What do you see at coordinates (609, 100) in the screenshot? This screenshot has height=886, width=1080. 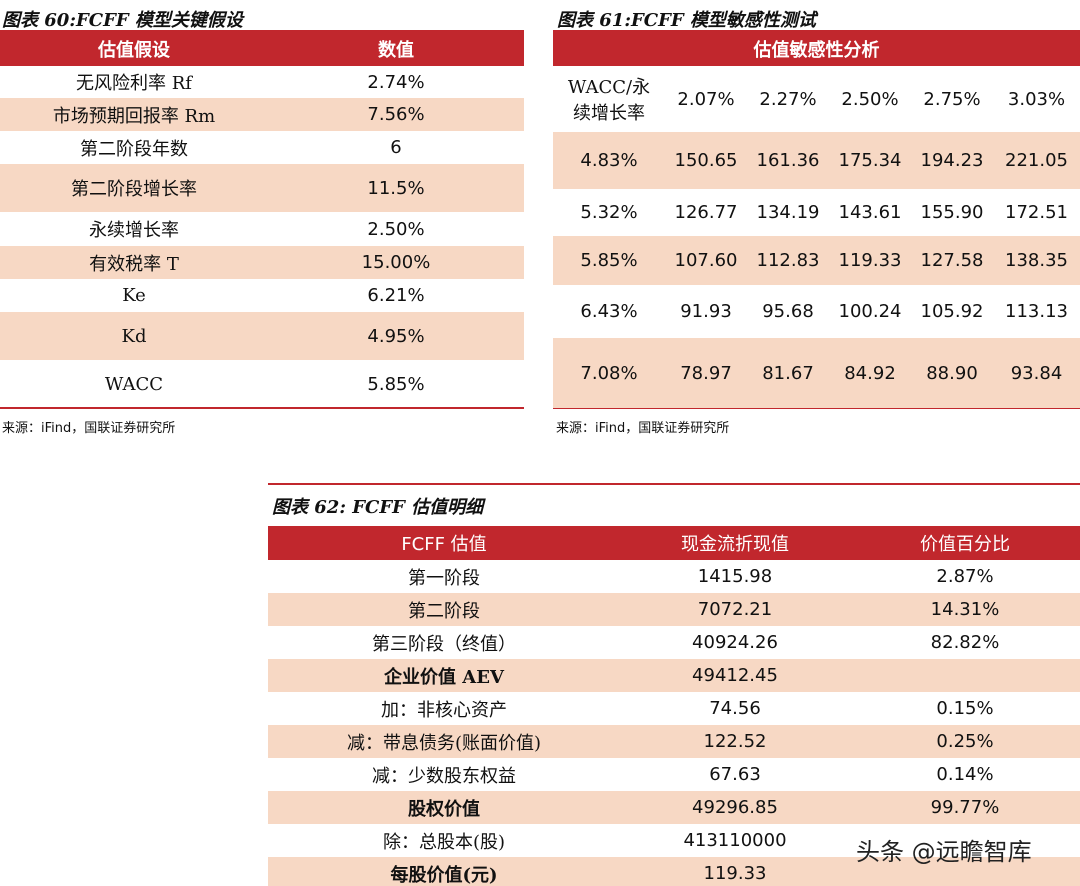 I see `corner-cell: WACC/永续增长率` at bounding box center [609, 100].